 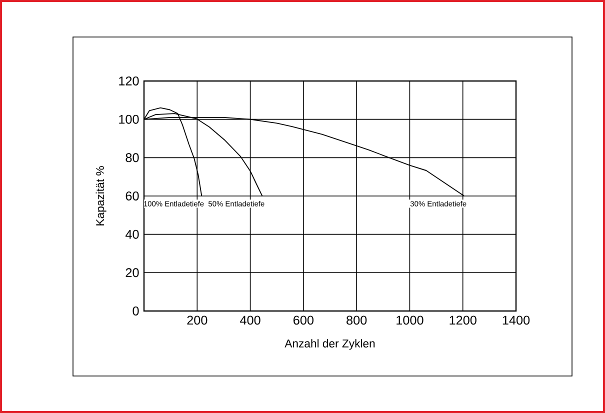 What do you see at coordinates (197, 320) in the screenshot?
I see `x-tick-label: 200` at bounding box center [197, 320].